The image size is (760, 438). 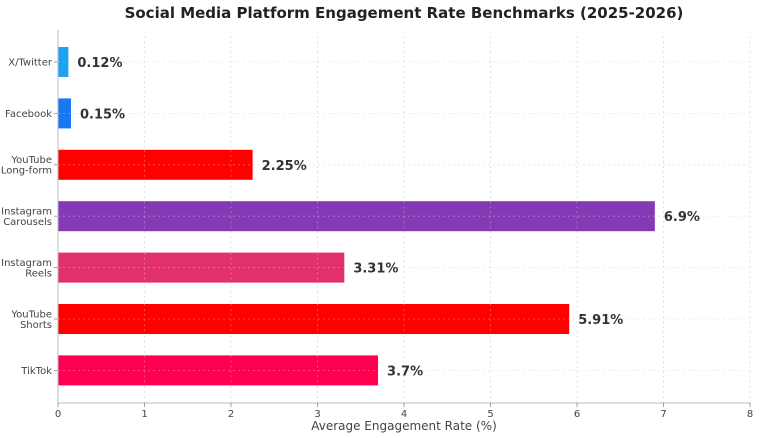 I want to click on category-label: YouTube Long-form, so click(x=26, y=166).